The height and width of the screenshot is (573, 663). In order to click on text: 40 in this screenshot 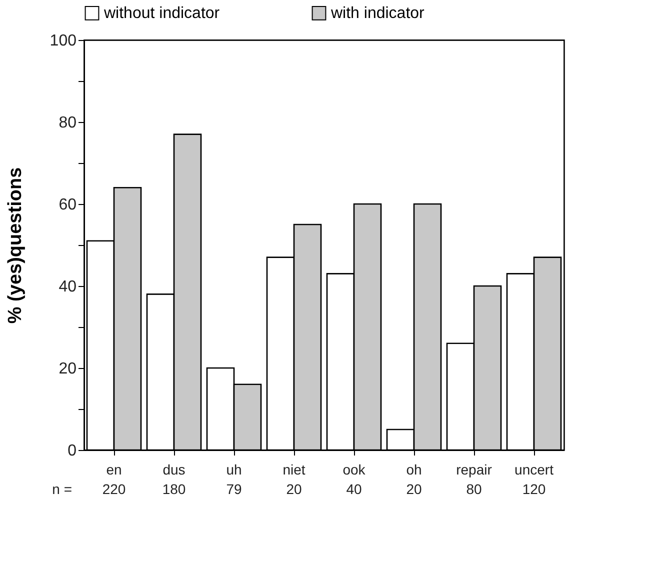, I will do `click(354, 489)`.